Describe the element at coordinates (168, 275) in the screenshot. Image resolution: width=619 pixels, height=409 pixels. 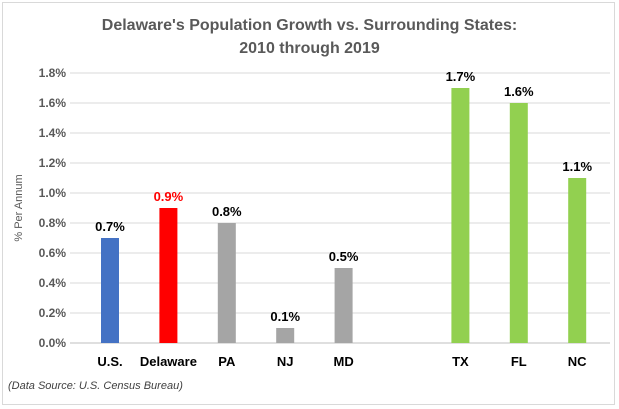
I see `bar-delaware` at that location.